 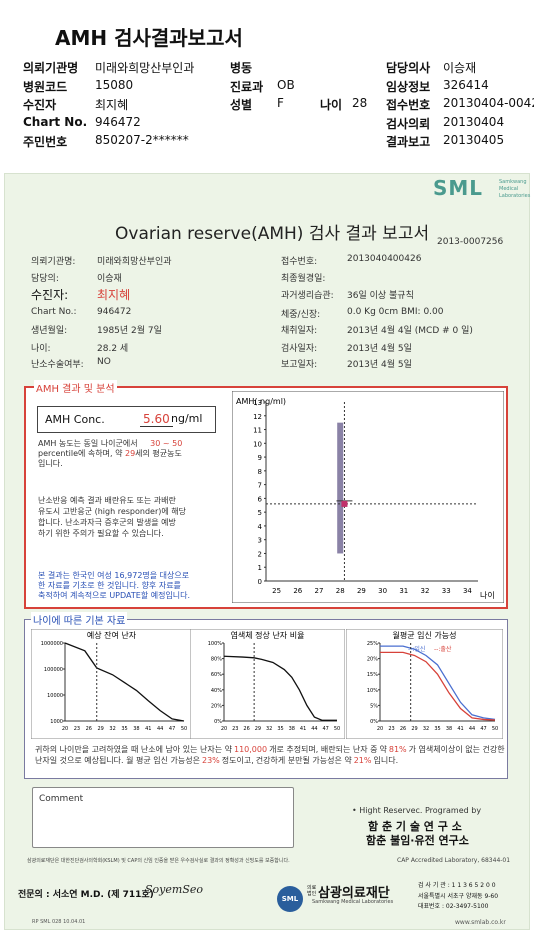 I want to click on amh-conc-label: AMH Conc., so click(x=75, y=419).